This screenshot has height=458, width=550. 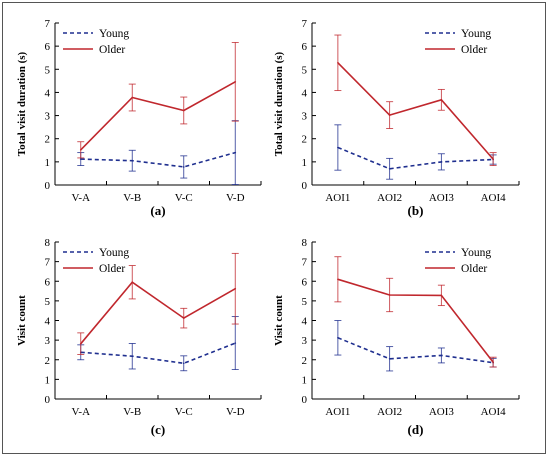 I want to click on panel-label: (c), so click(x=158, y=429).